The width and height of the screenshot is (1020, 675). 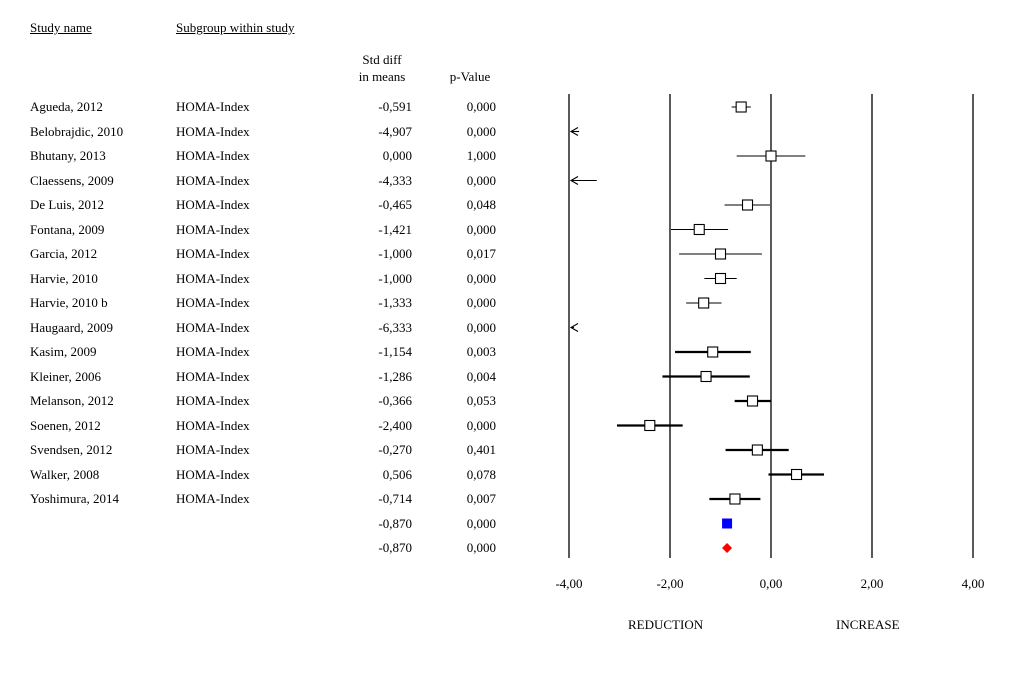 What do you see at coordinates (235, 27) in the screenshot?
I see `subgroup-header: Subgroup within study` at bounding box center [235, 27].